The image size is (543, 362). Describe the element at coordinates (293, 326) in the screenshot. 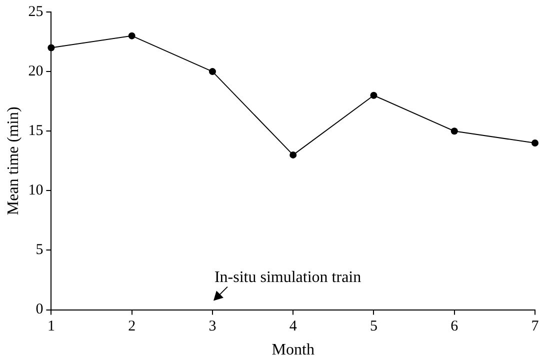

I see `x-tick-label: 4` at that location.